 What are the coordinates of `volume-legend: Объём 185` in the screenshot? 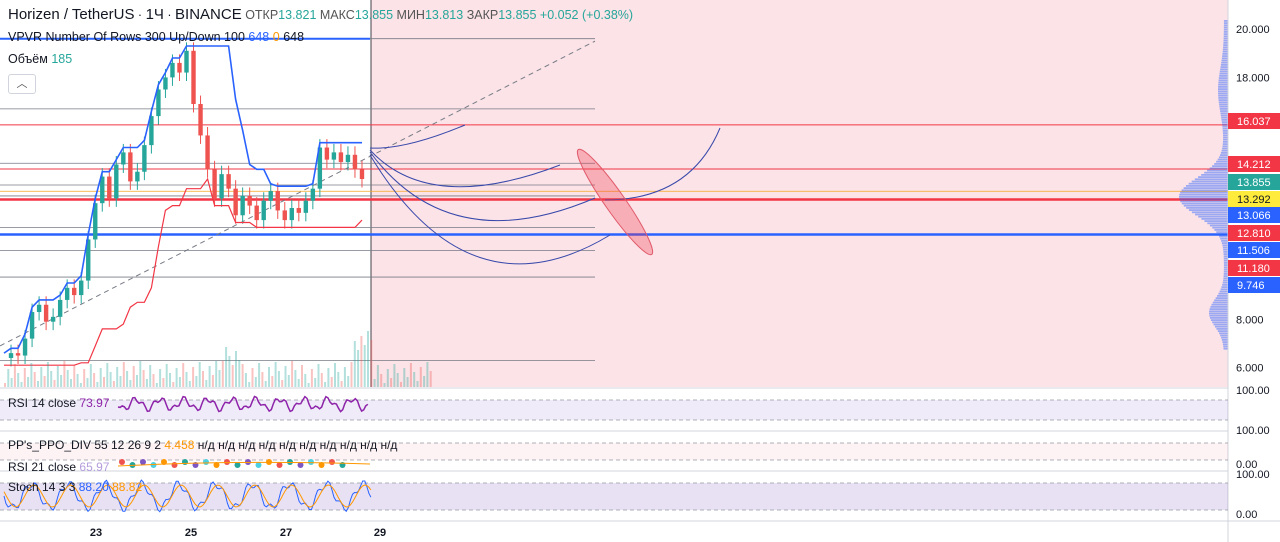 It's located at (40, 59).